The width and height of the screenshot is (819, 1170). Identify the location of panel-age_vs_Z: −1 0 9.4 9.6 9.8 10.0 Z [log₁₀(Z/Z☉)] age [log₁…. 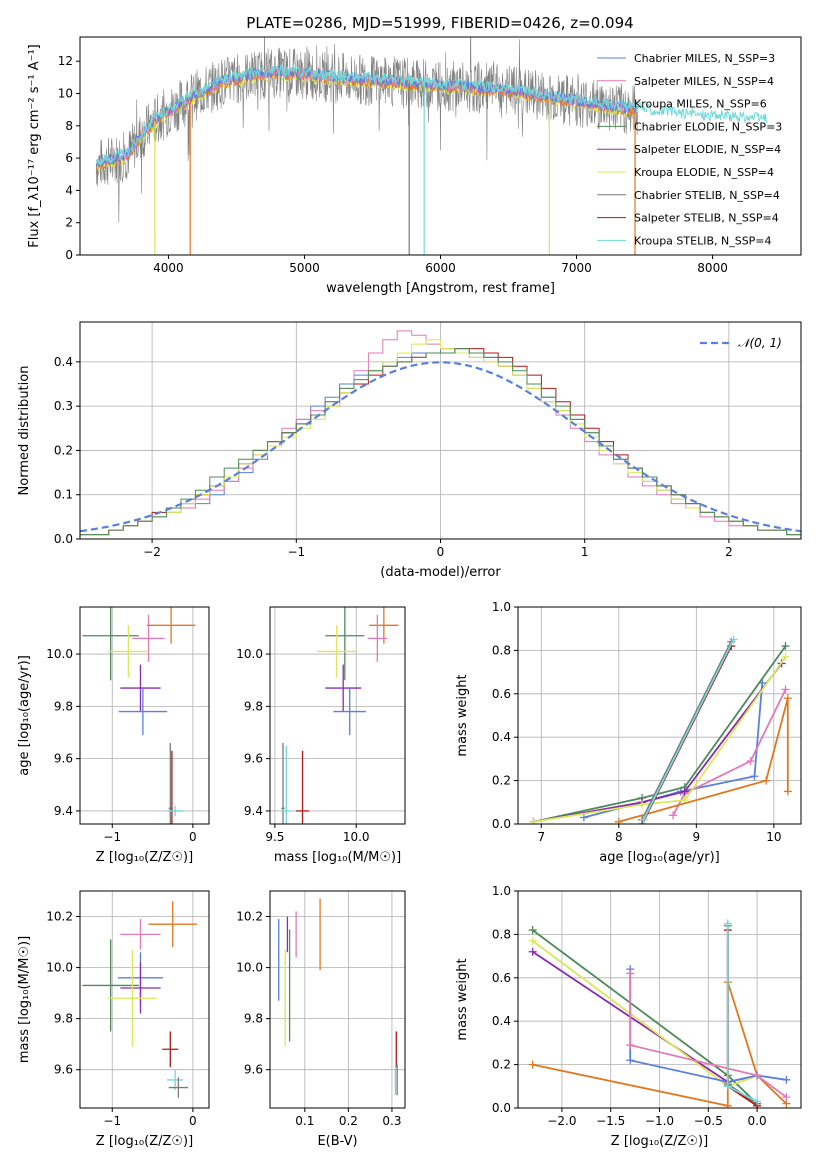
(113, 735).